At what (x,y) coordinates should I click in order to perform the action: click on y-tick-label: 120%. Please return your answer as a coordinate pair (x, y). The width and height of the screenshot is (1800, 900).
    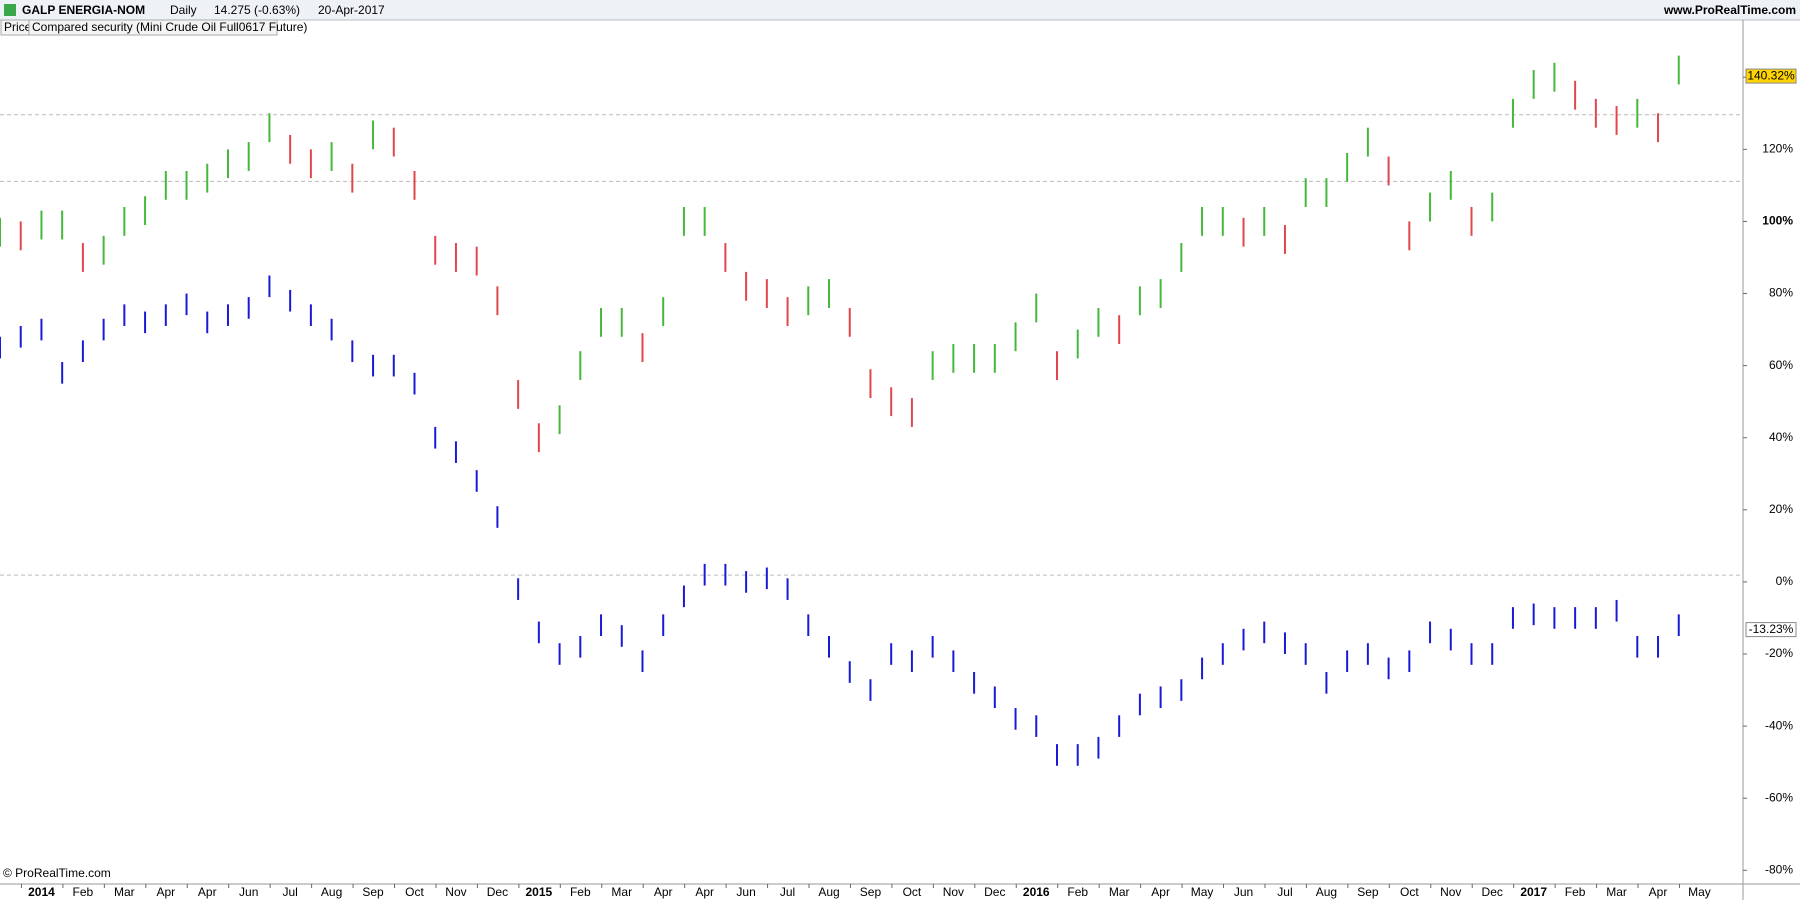
    Looking at the image, I should click on (1777, 149).